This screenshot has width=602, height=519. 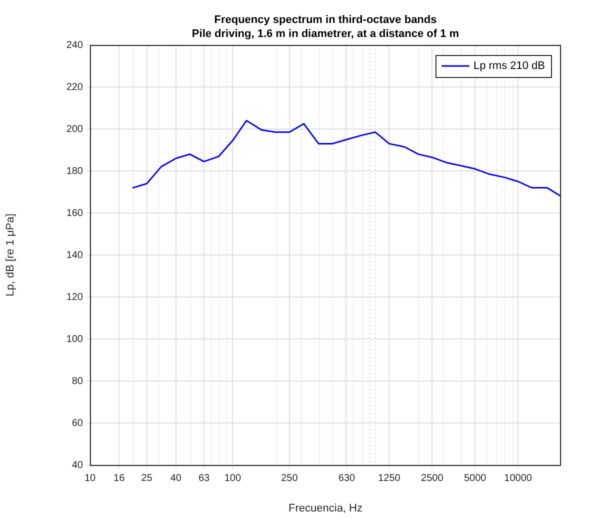 I want to click on x-tick-label: 2500, so click(x=432, y=478).